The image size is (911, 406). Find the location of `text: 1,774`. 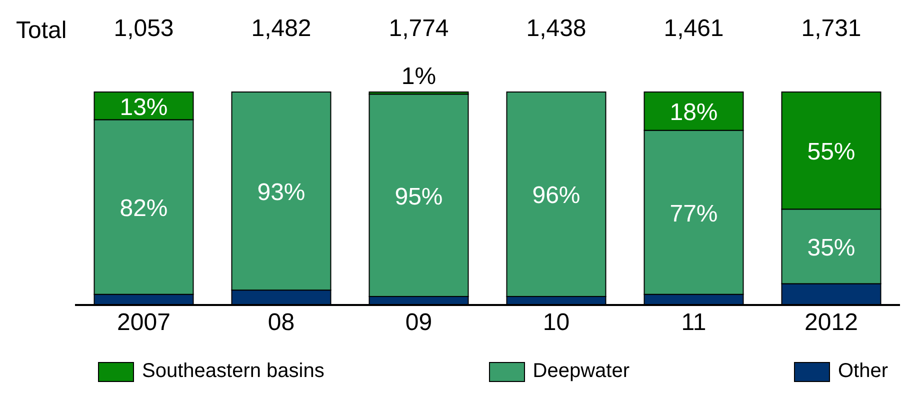

text: 1,774 is located at coordinates (418, 28).